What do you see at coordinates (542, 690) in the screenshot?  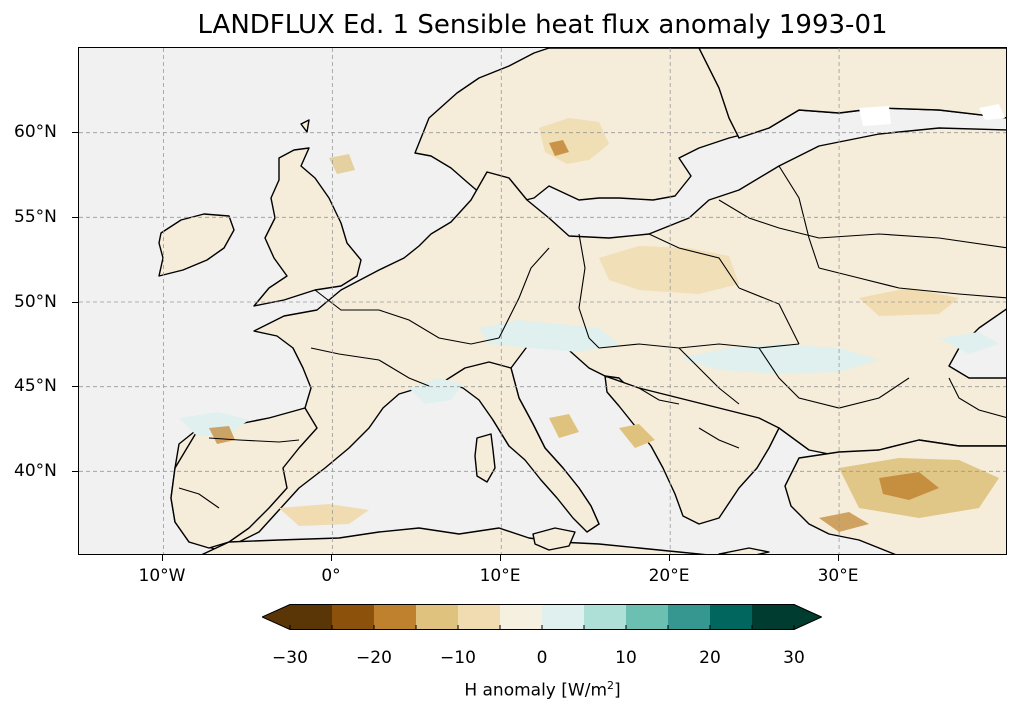 I see `colorbar-label: H anomaly [W/m2]` at bounding box center [542, 690].